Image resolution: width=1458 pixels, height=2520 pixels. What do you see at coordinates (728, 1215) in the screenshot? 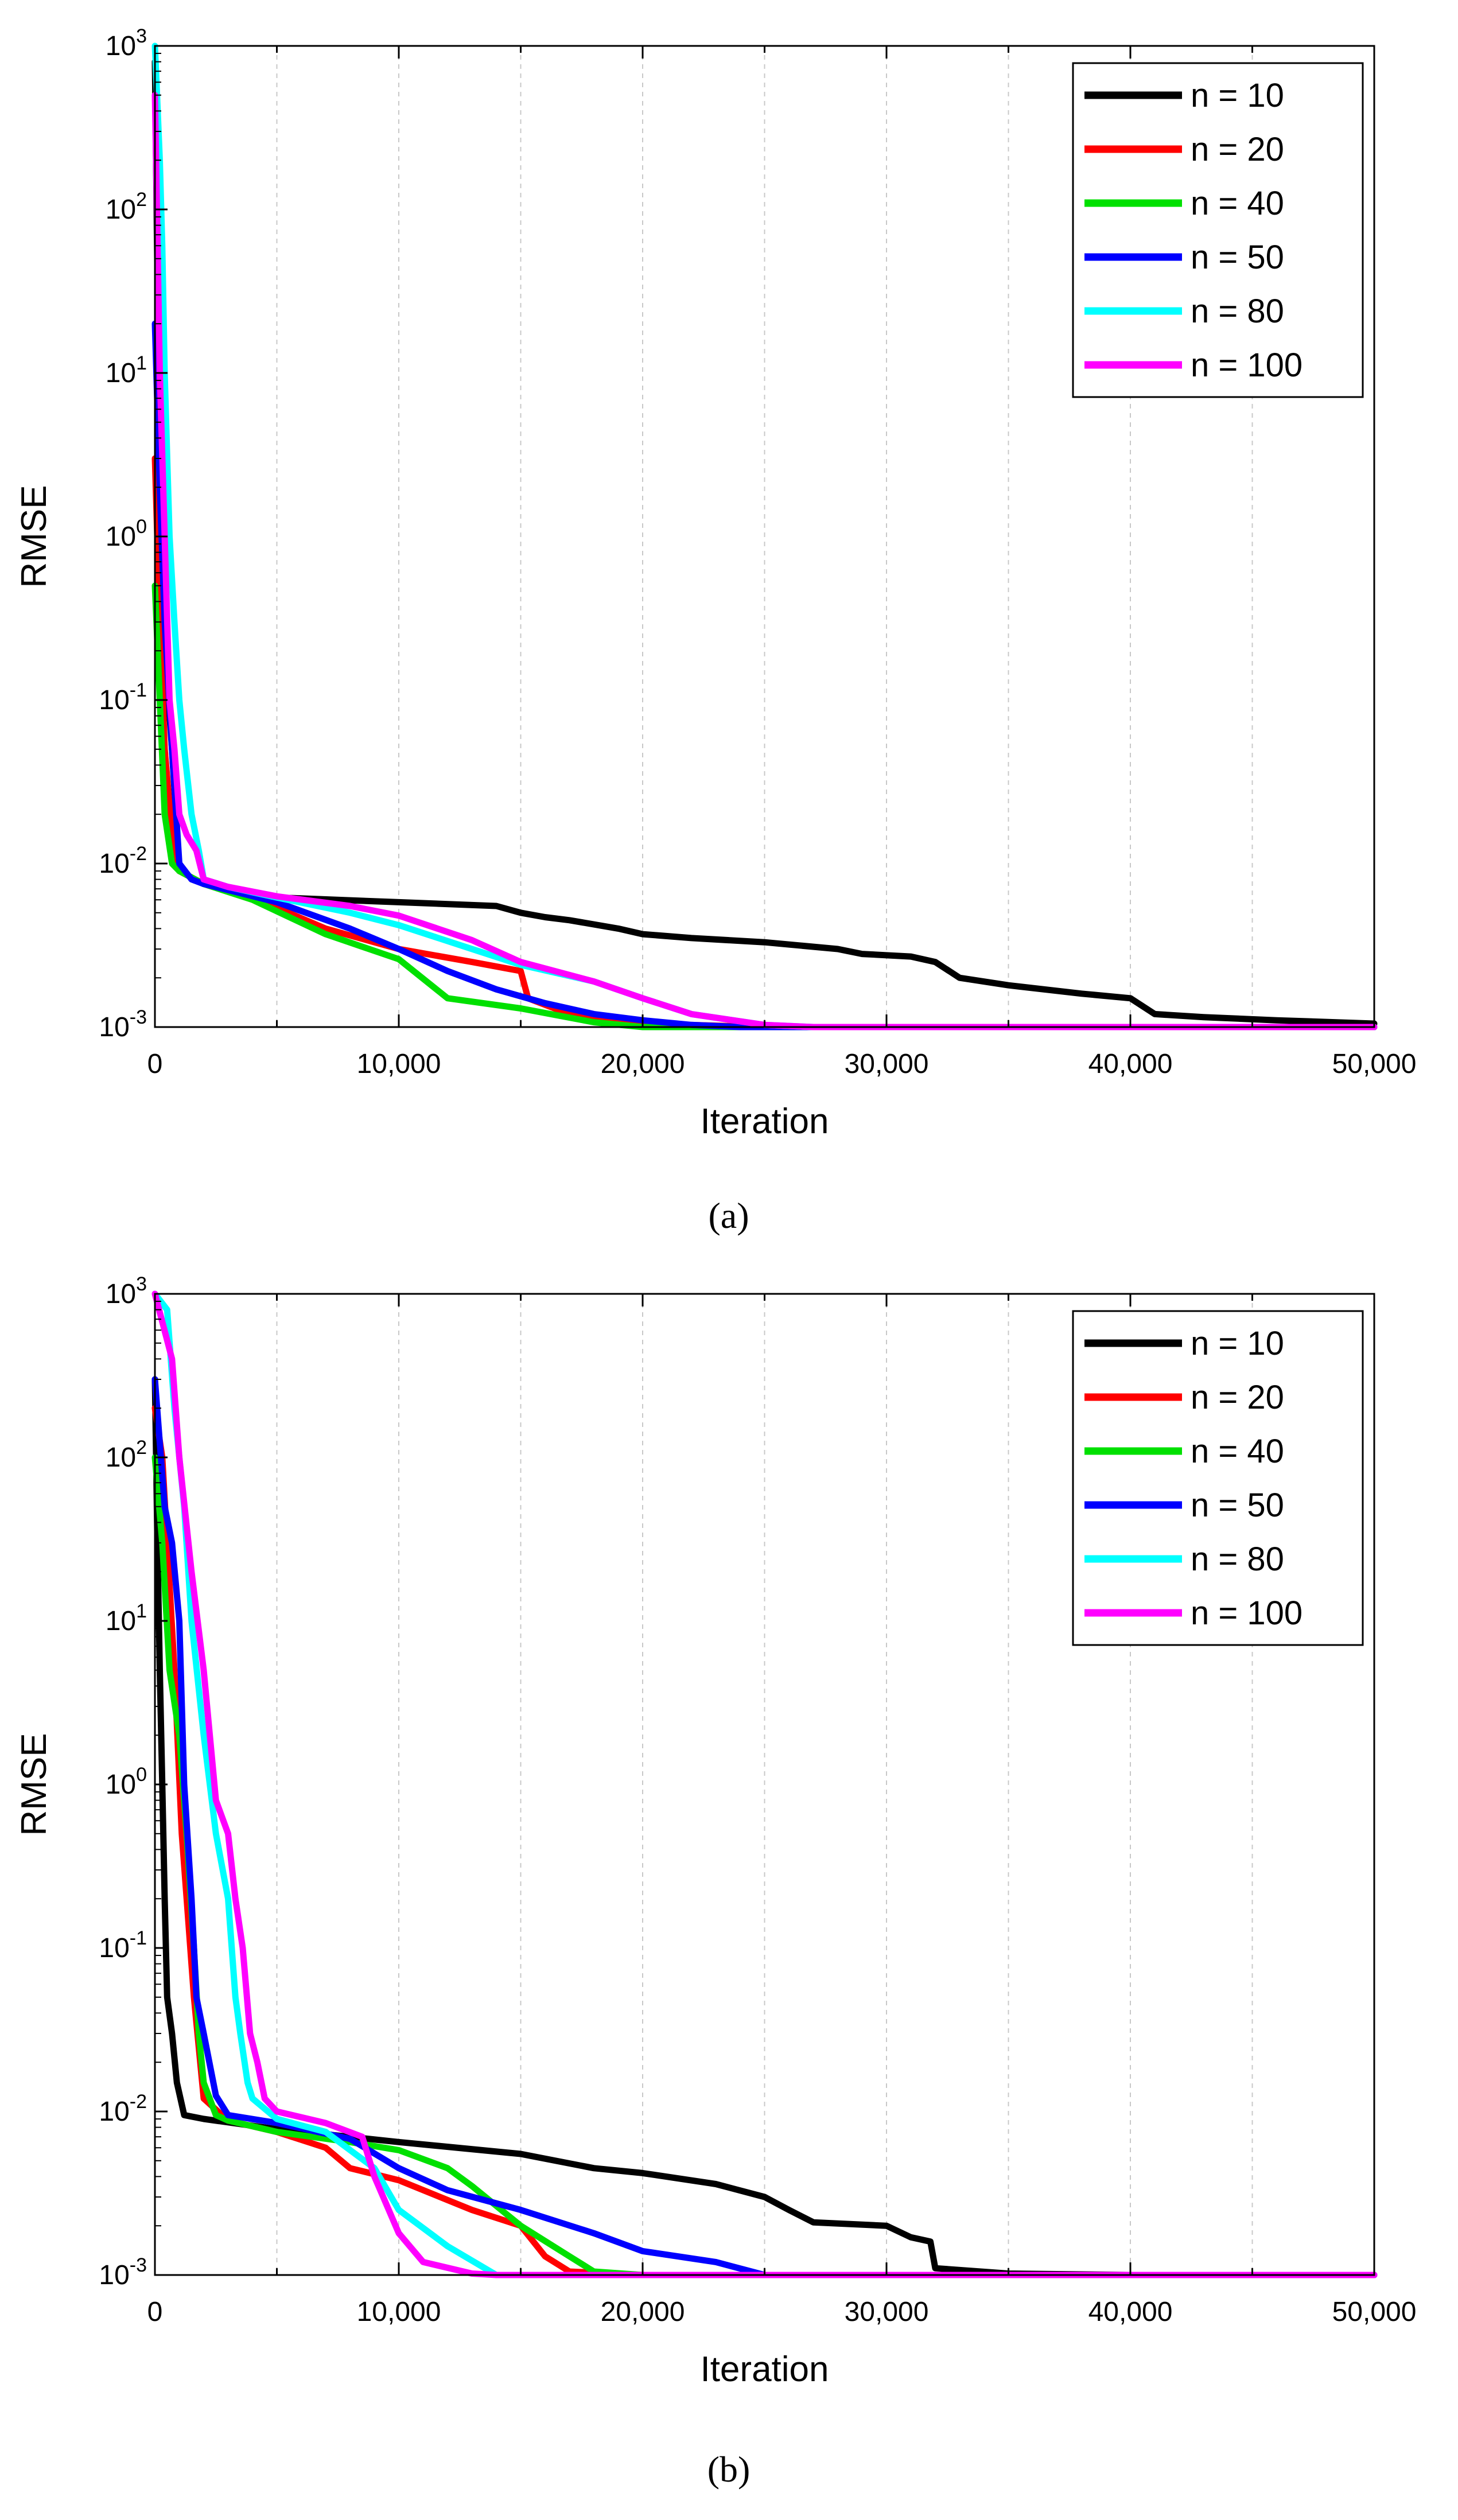
I see `caption-a: (a)` at bounding box center [728, 1215].